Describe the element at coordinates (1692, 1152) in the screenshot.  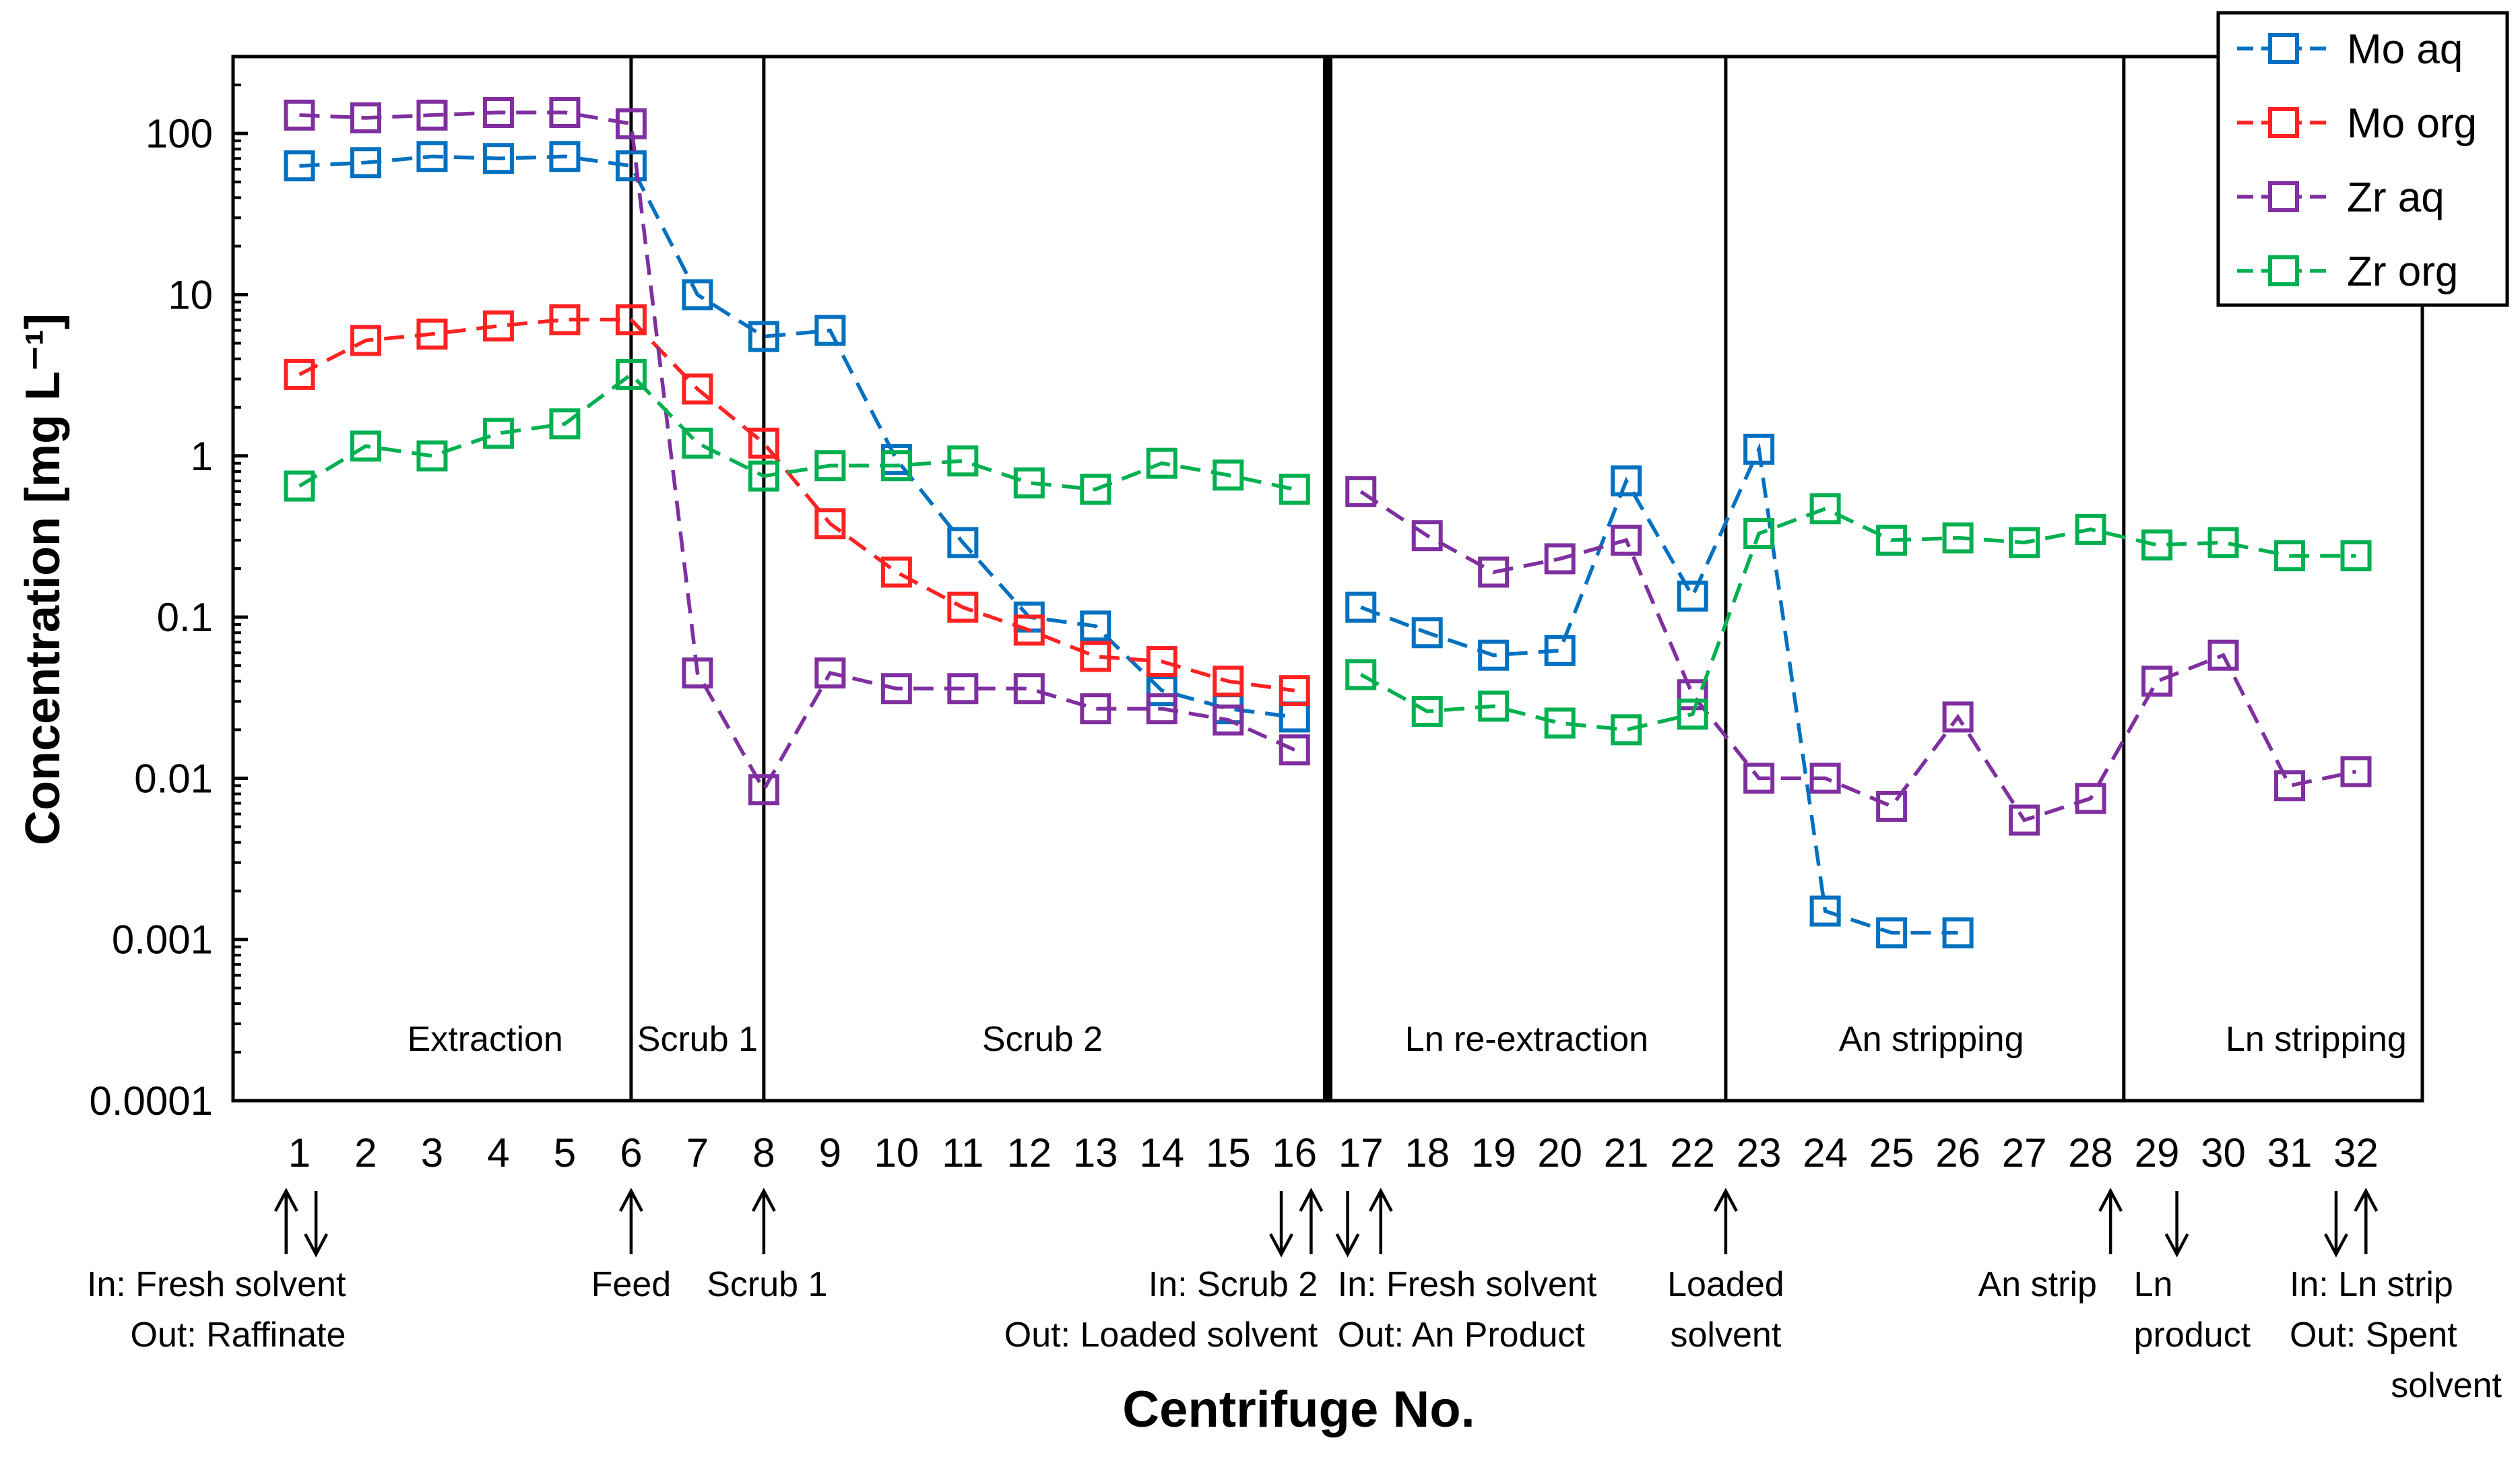
I see `x-tick-label: 22` at that location.